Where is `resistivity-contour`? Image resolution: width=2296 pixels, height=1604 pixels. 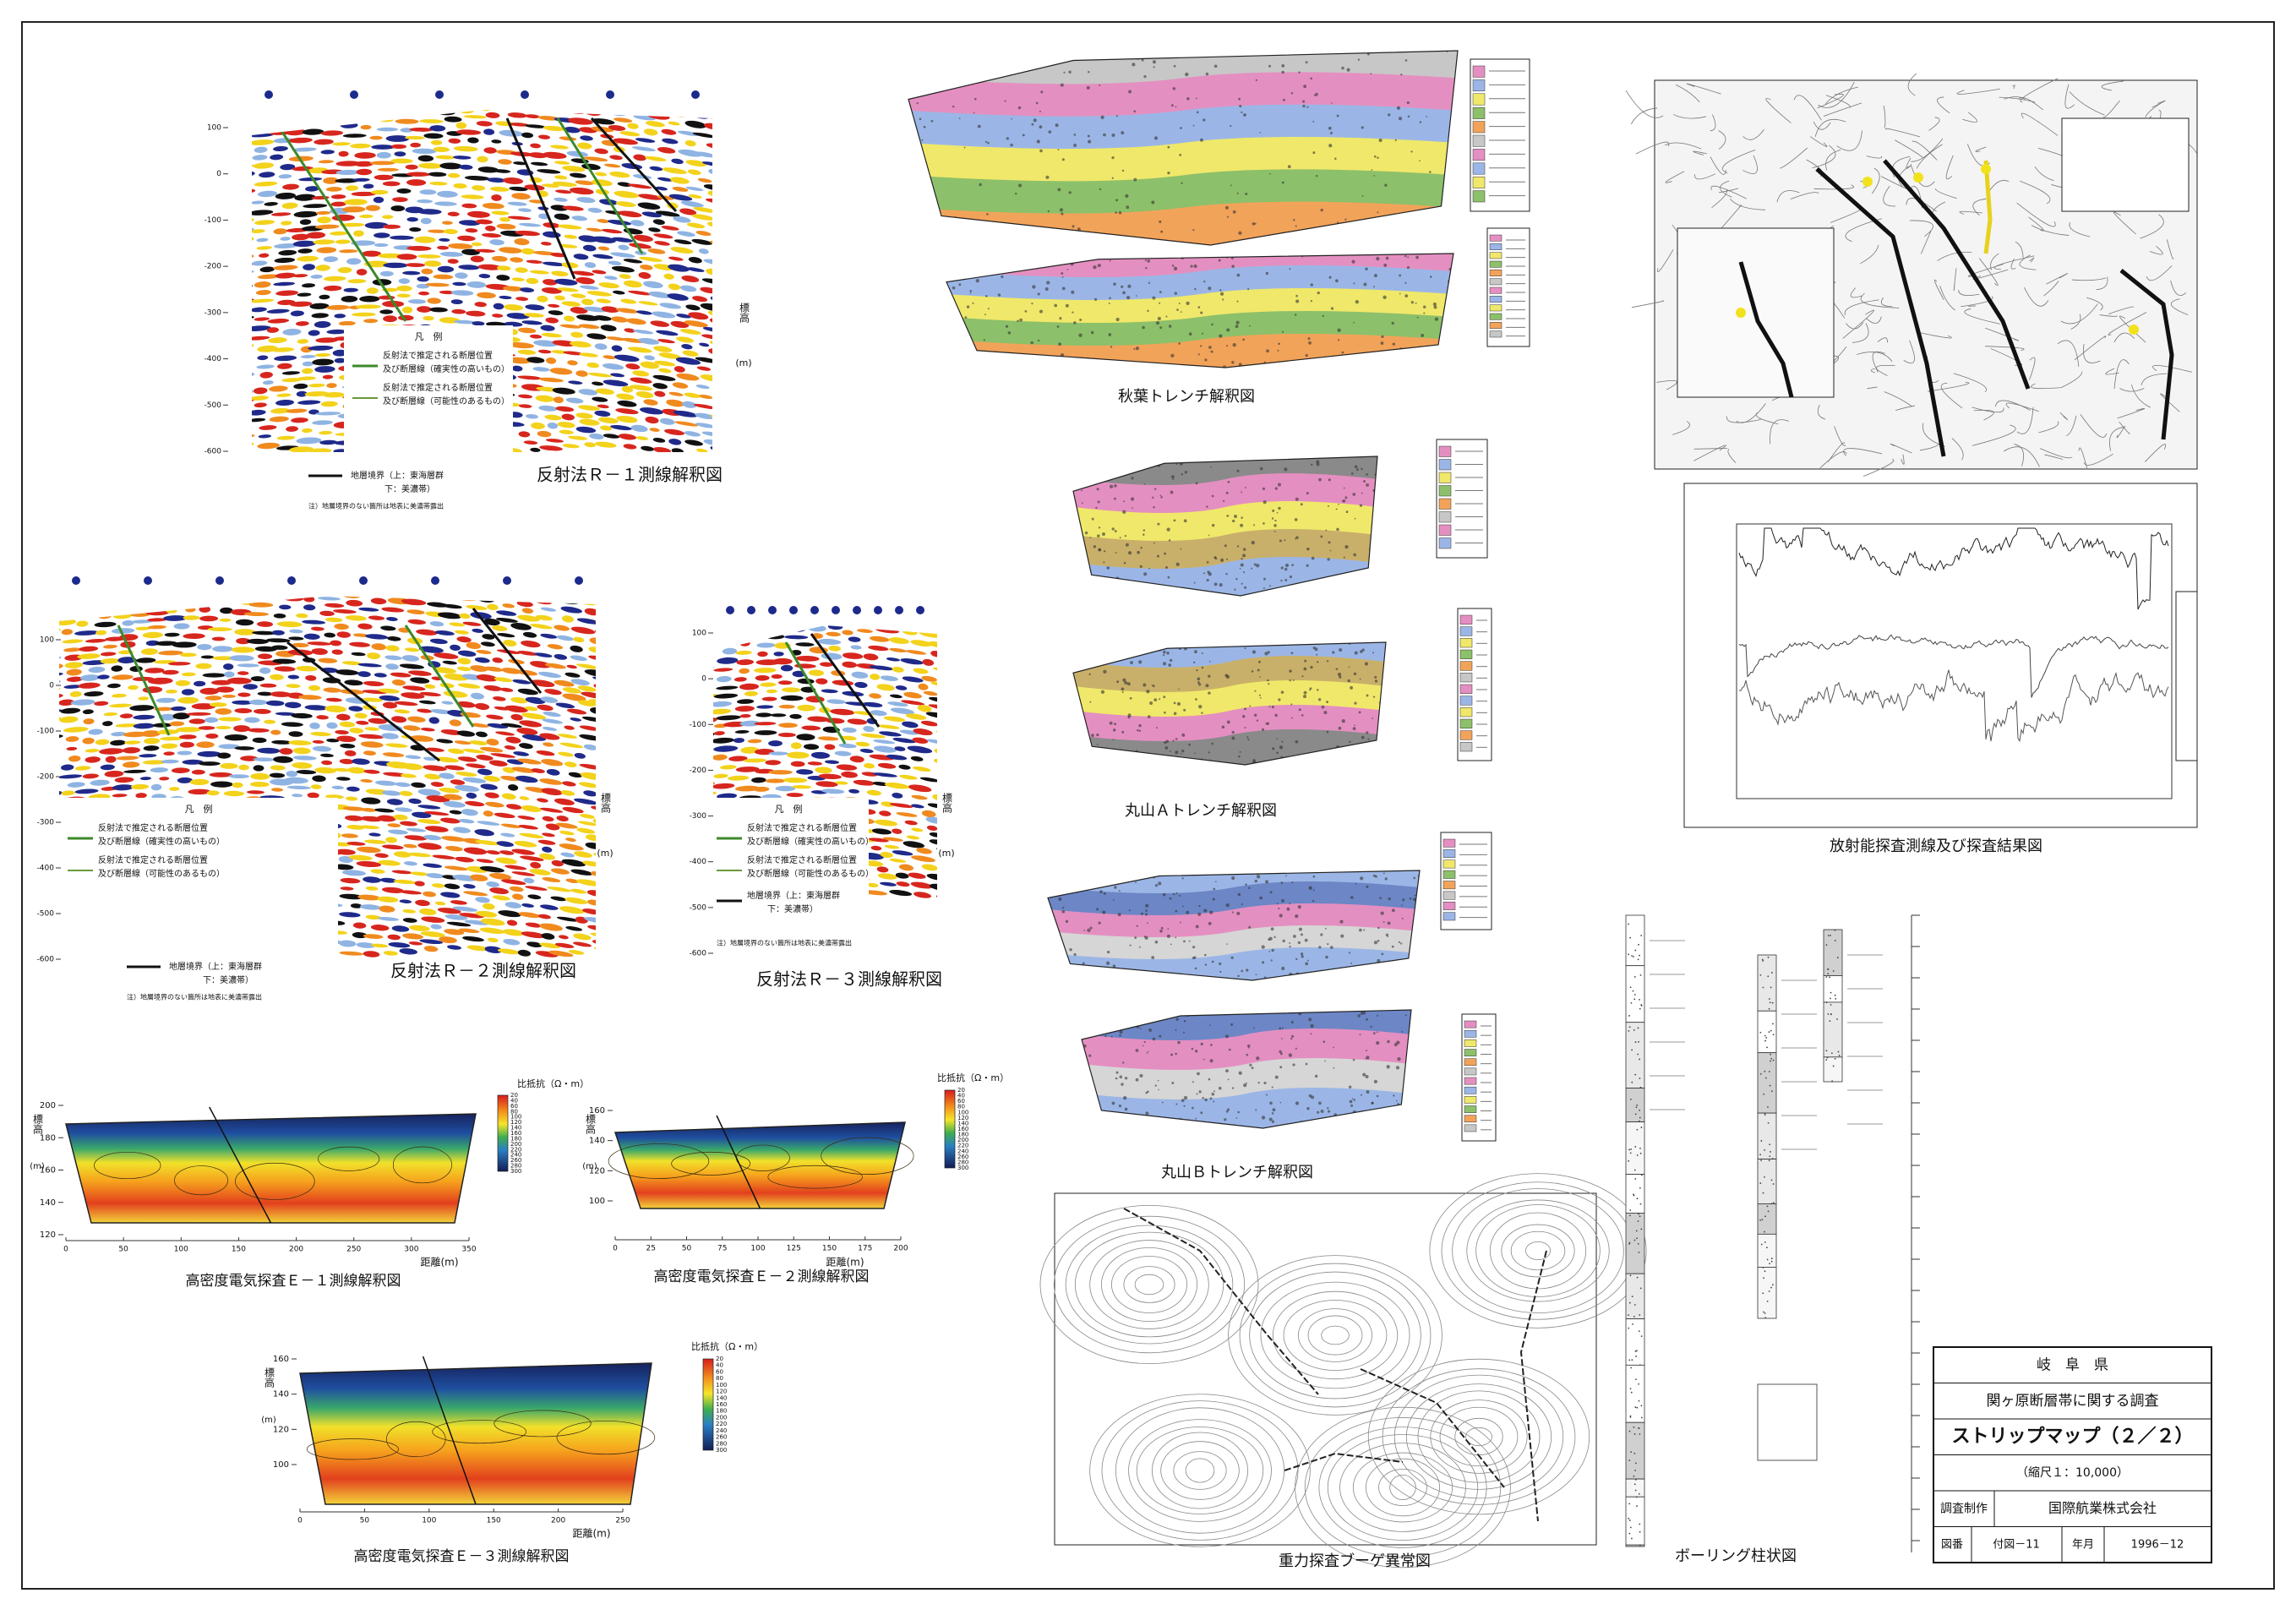 resistivity-contour is located at coordinates (127, 1165).